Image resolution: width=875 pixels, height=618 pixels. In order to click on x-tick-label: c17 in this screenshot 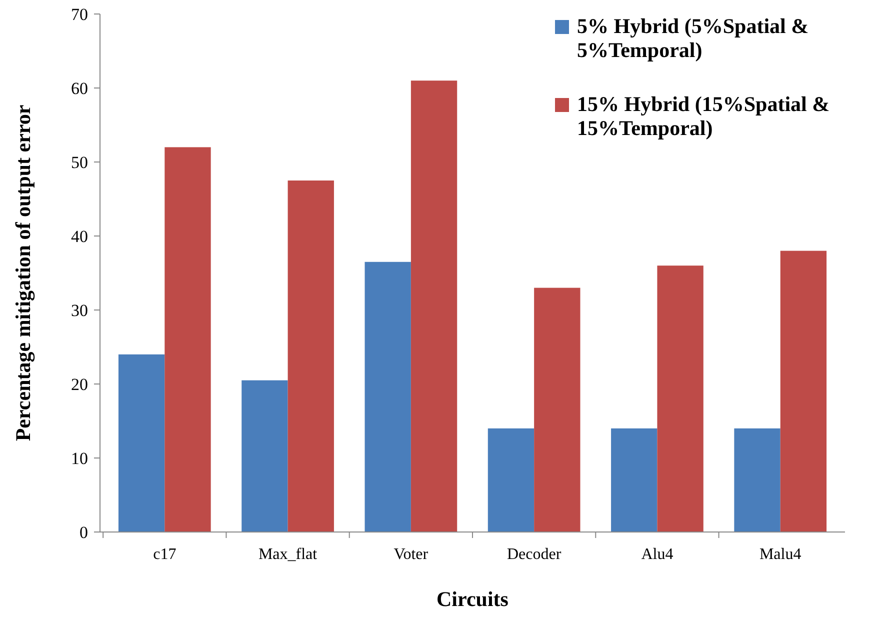, I will do `click(164, 554)`.